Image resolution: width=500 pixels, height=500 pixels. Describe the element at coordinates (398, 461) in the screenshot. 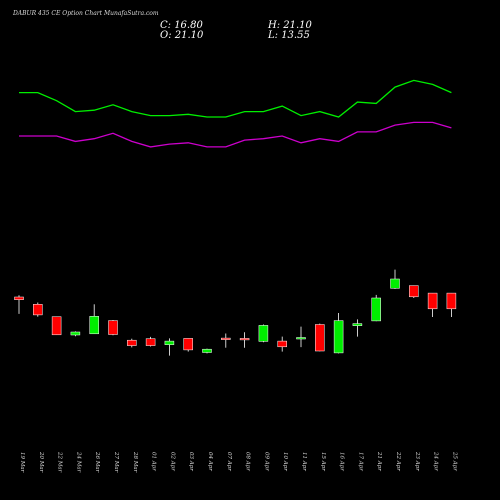

I see `x-tick-label: 22 Apr` at that location.